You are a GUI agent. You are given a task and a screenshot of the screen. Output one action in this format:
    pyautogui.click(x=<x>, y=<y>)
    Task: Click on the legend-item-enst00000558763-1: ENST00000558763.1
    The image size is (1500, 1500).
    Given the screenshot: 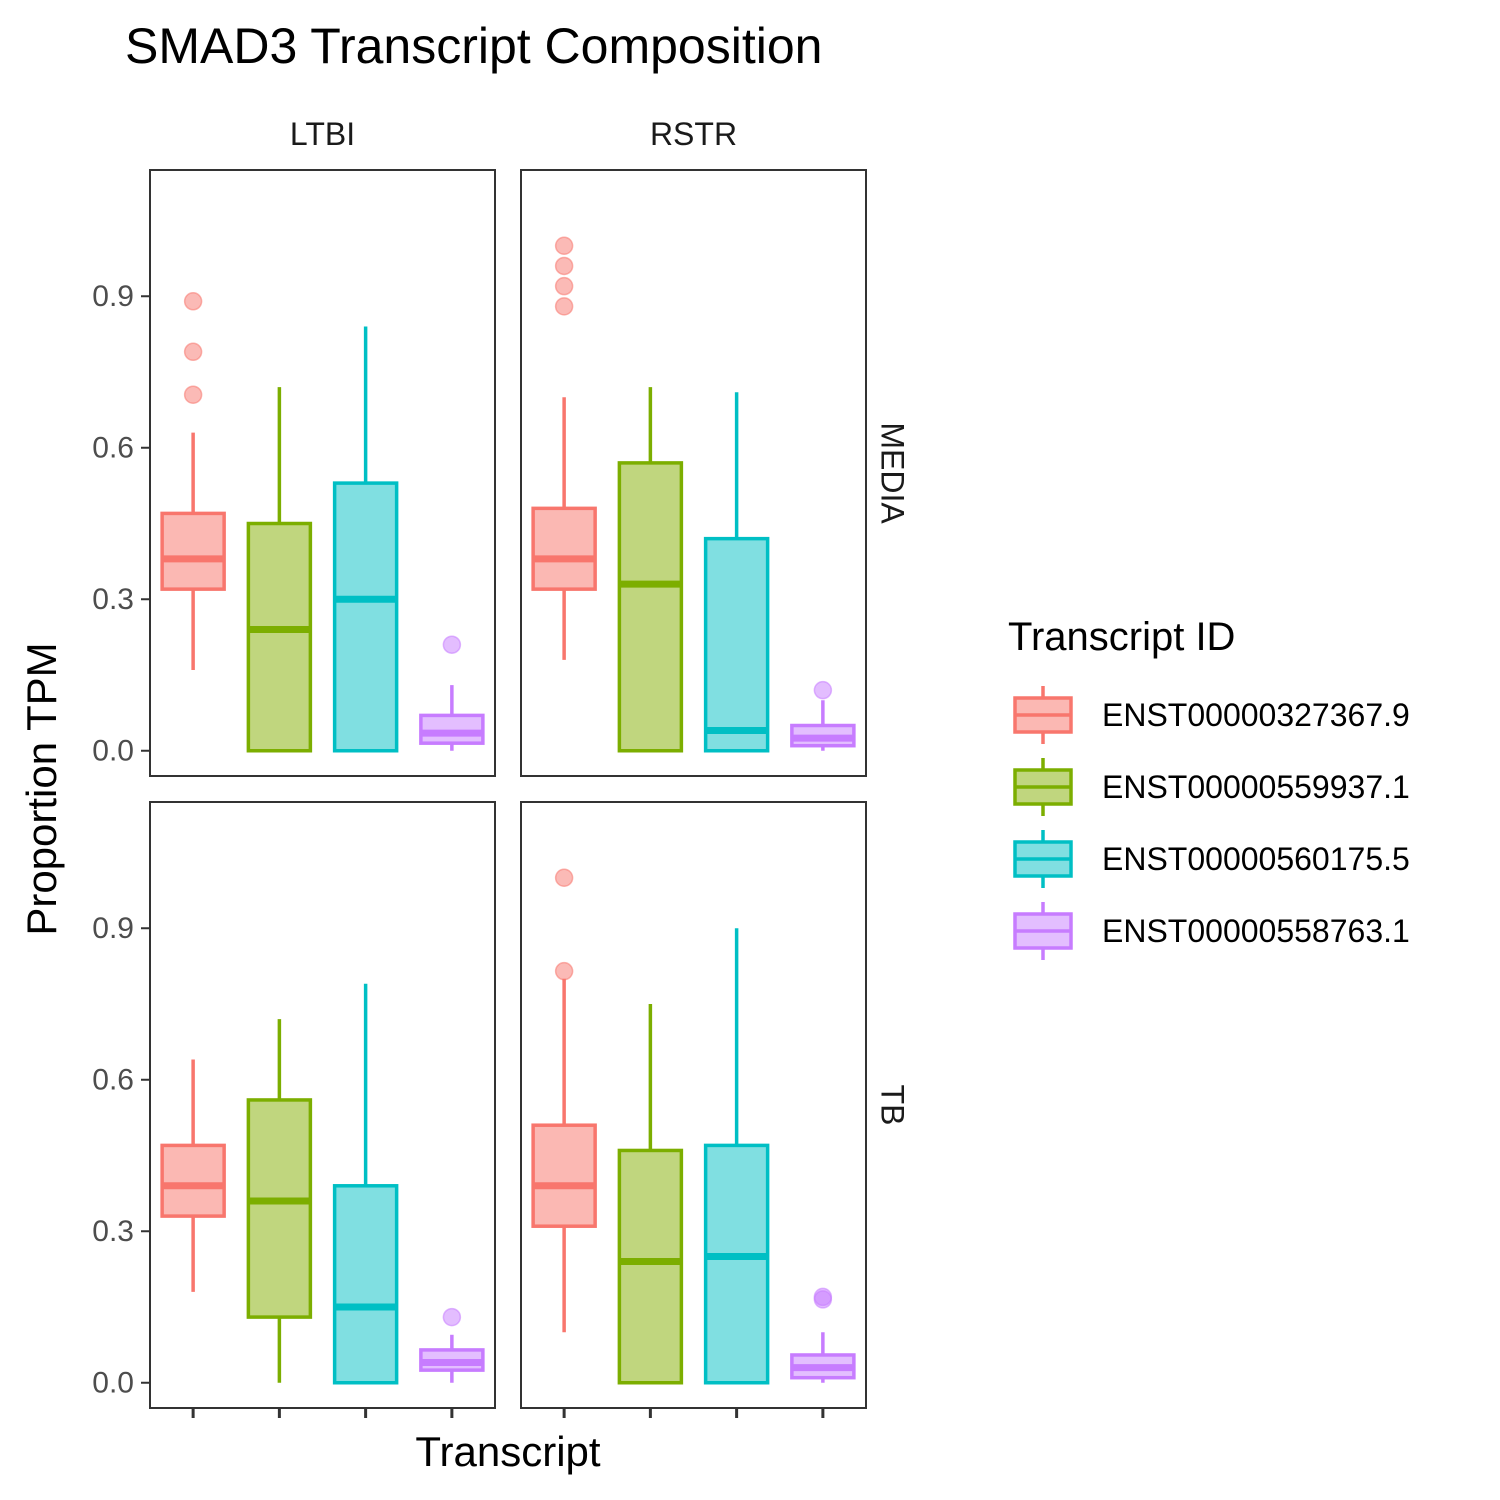 What is the action you would take?
    pyautogui.click(x=1211, y=931)
    